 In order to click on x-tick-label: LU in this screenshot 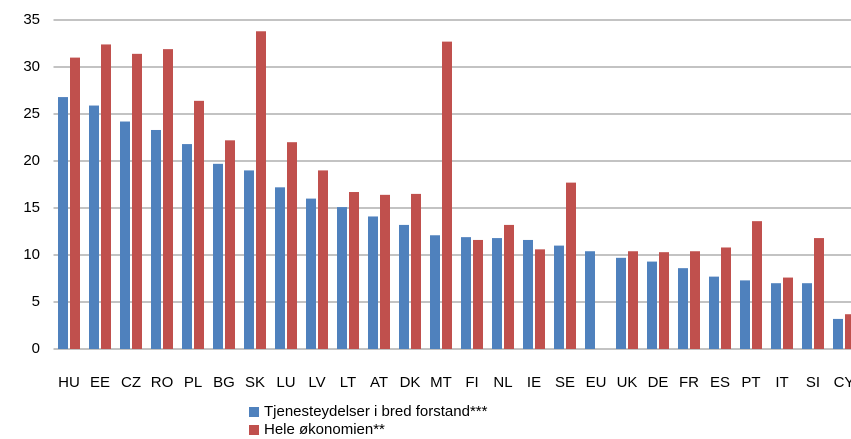, I will do `click(285, 382)`.